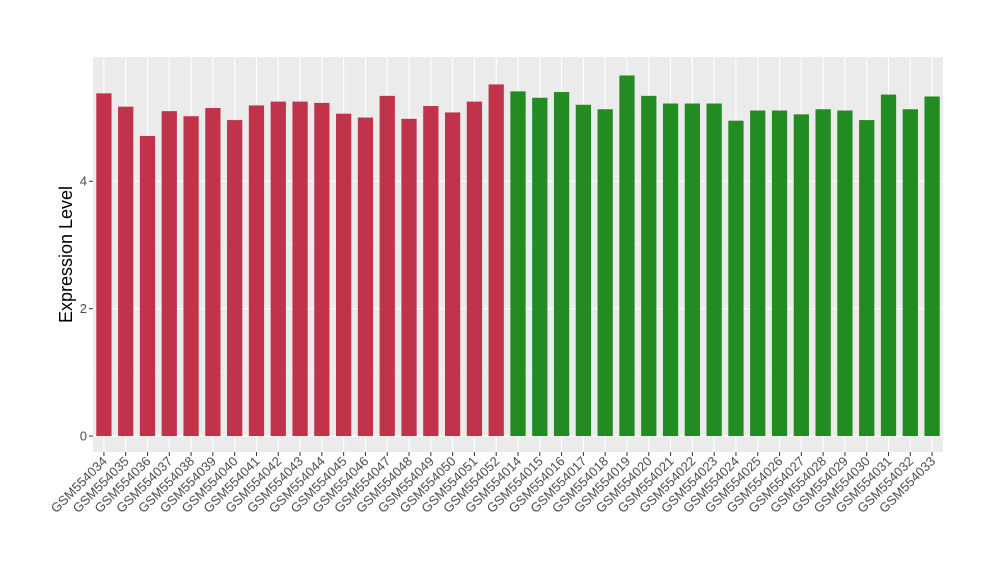 This screenshot has height=580, width=1000. Describe the element at coordinates (801, 275) in the screenshot. I see `bar-GSM554027` at that location.